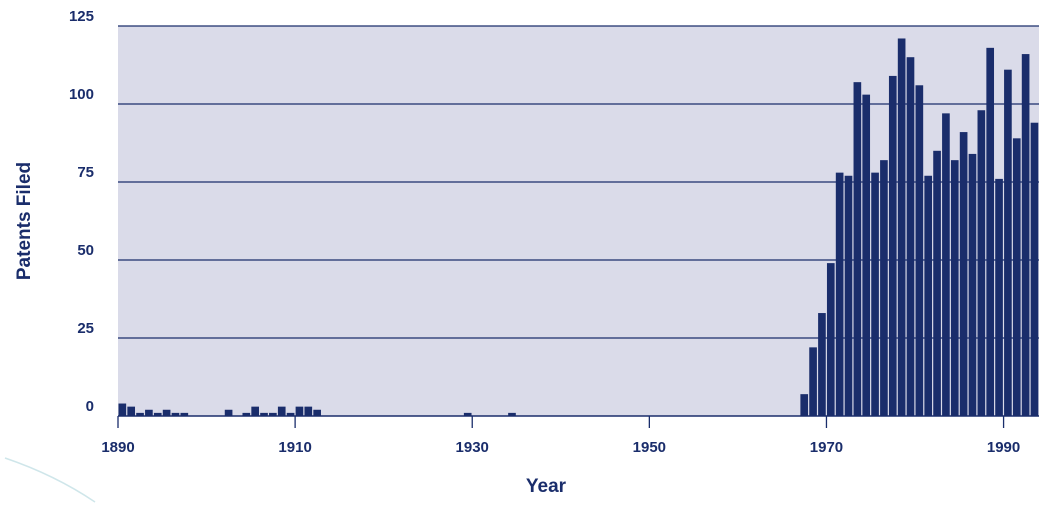 Image resolution: width=1039 pixels, height=505 pixels. I want to click on bar-1988, so click(990, 232).